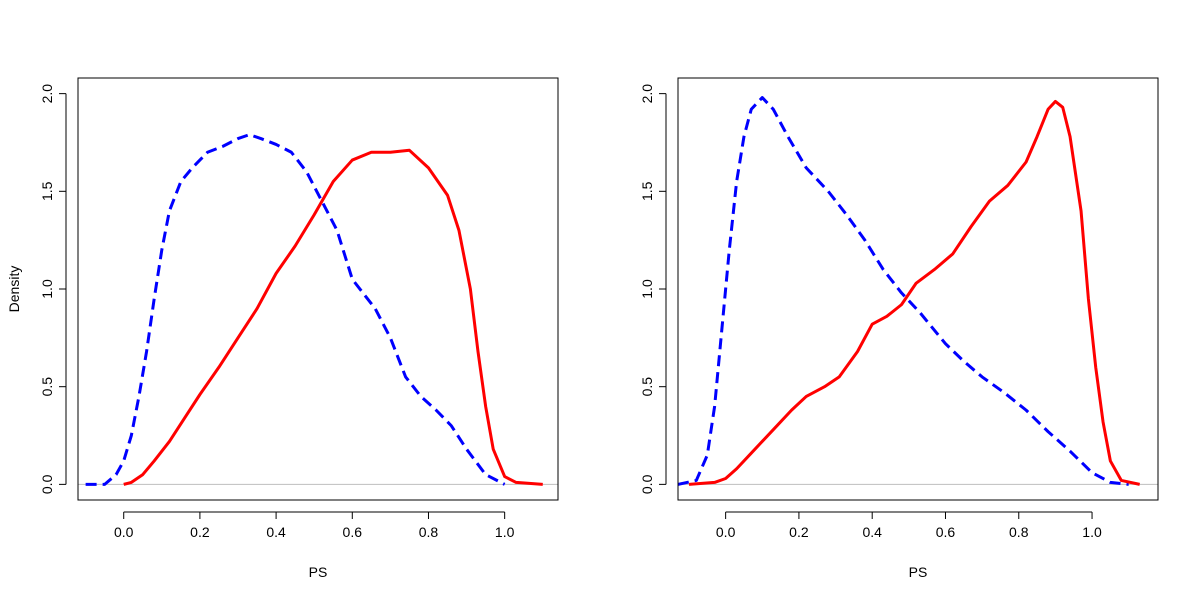 Image resolution: width=1200 pixels, height=600 pixels. Describe the element at coordinates (14, 289) in the screenshot. I see `y-axis-title: Density` at that location.